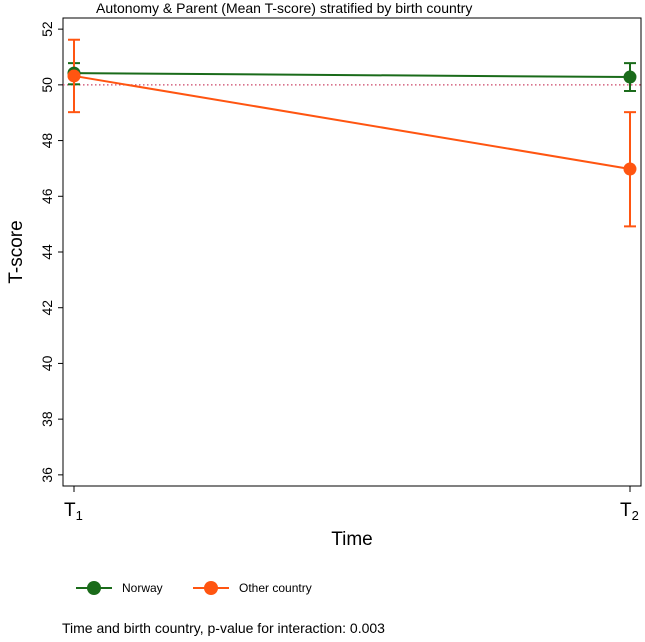  I want to click on x-tick-label-0: T1, so click(73, 511).